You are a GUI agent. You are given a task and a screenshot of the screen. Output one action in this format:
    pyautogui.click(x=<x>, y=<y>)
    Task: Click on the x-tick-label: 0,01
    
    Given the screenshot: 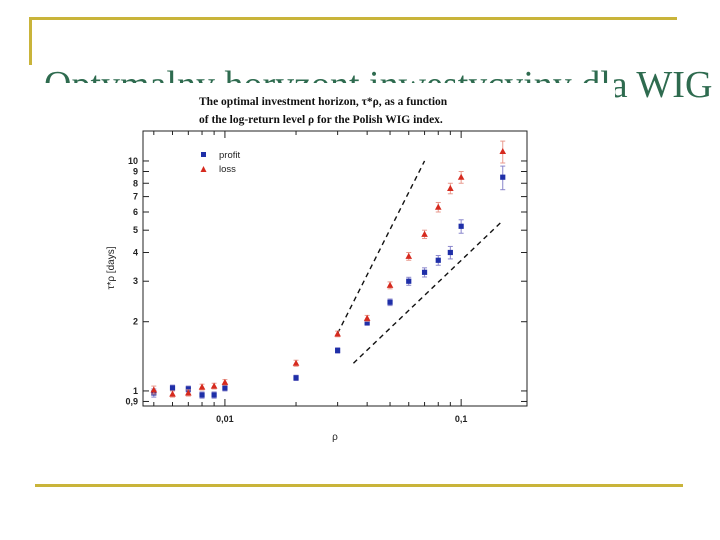 What is the action you would take?
    pyautogui.click(x=225, y=419)
    